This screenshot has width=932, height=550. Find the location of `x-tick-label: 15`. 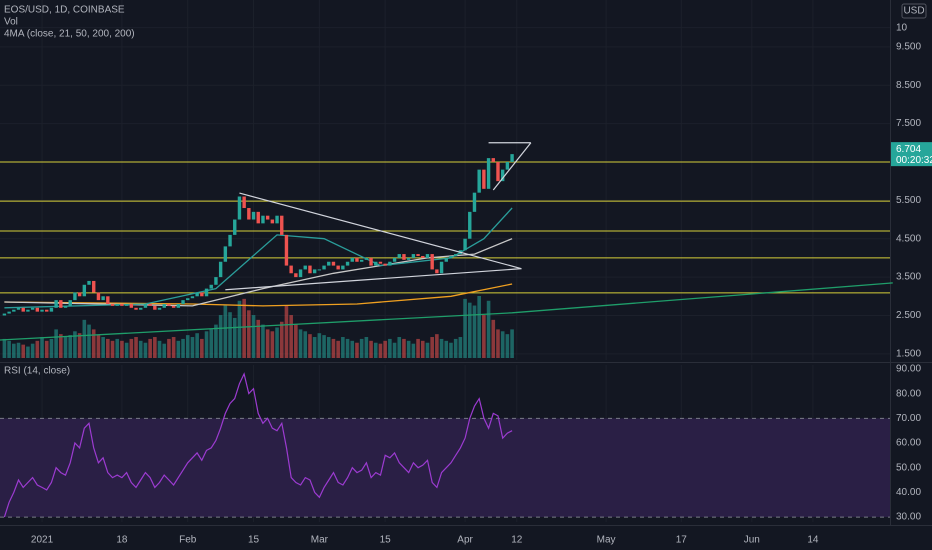

x-tick-label: 15 is located at coordinates (386, 540).